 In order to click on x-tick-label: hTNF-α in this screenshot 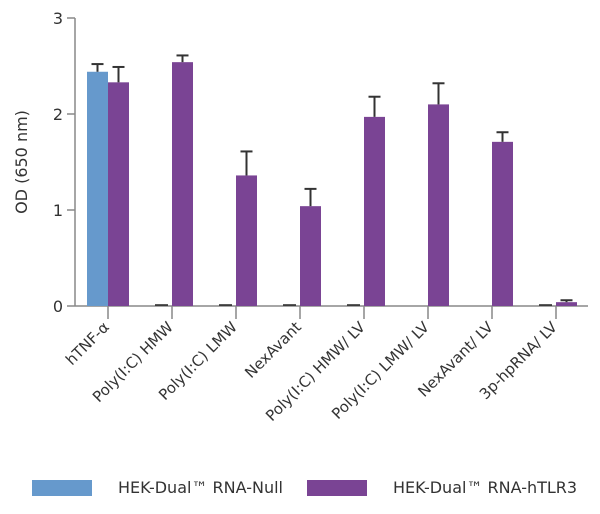, I will do `click(87, 343)`.